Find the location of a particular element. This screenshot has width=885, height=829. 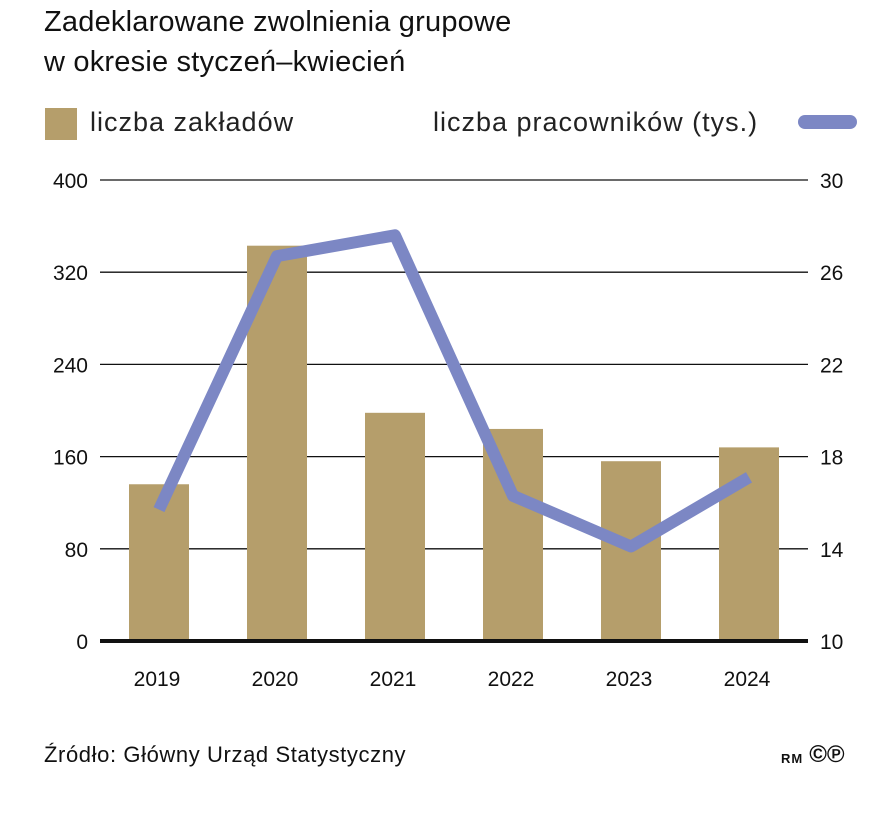

y-right-tick-label: 18 is located at coordinates (831, 458).